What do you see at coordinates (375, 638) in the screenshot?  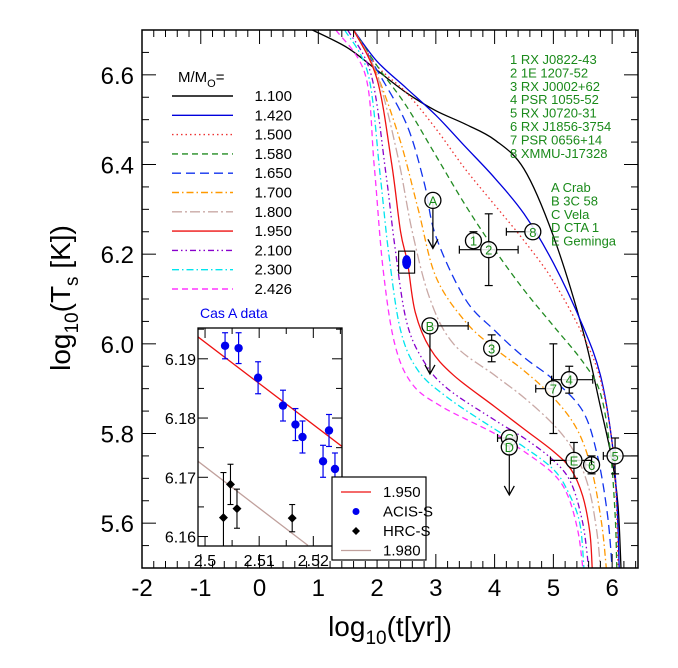 I see `x-axis-title-sub: 10` at bounding box center [375, 638].